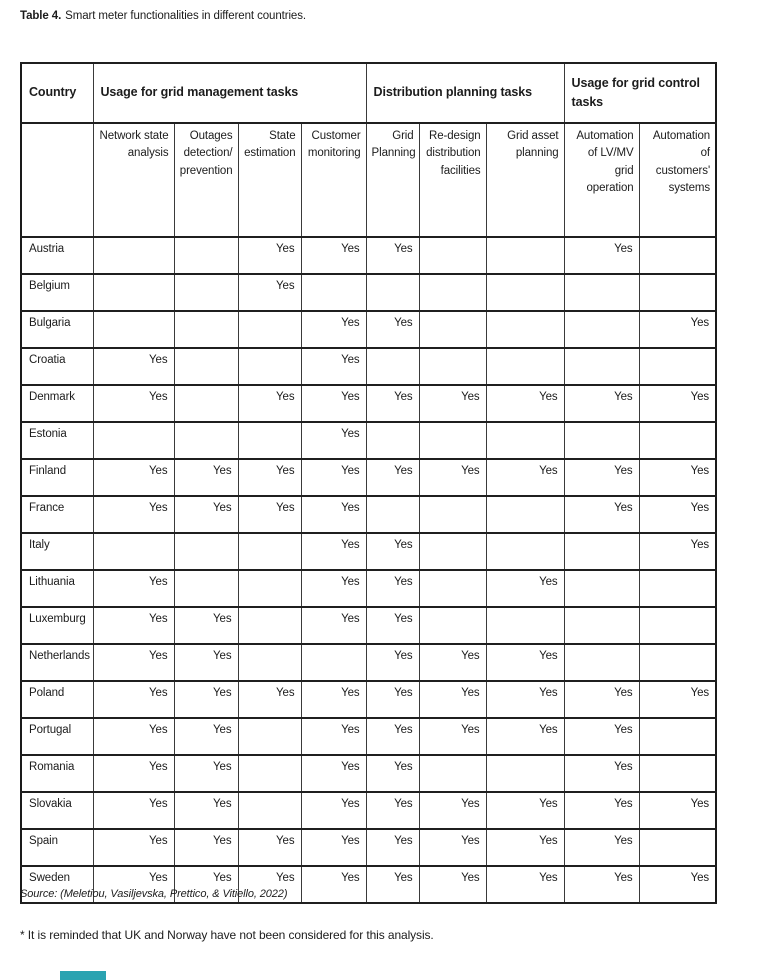 The width and height of the screenshot is (767, 980). I want to click on table-row: Finland Yes Yes Yes Yes Yes Yes Yes Yes Yes, so click(368, 477).